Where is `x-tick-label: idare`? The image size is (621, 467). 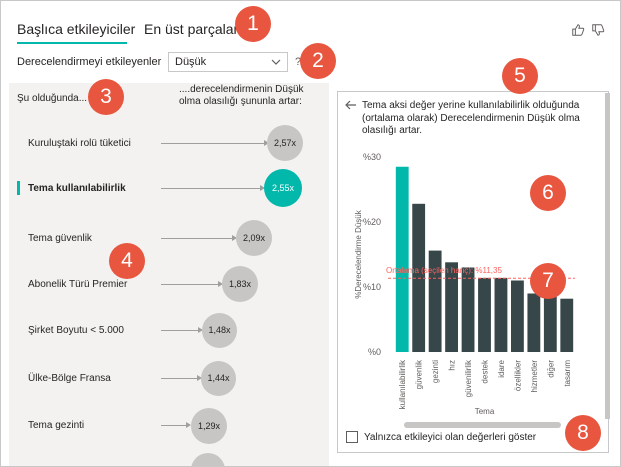
x-tick-label: idare is located at coordinates (501, 368).